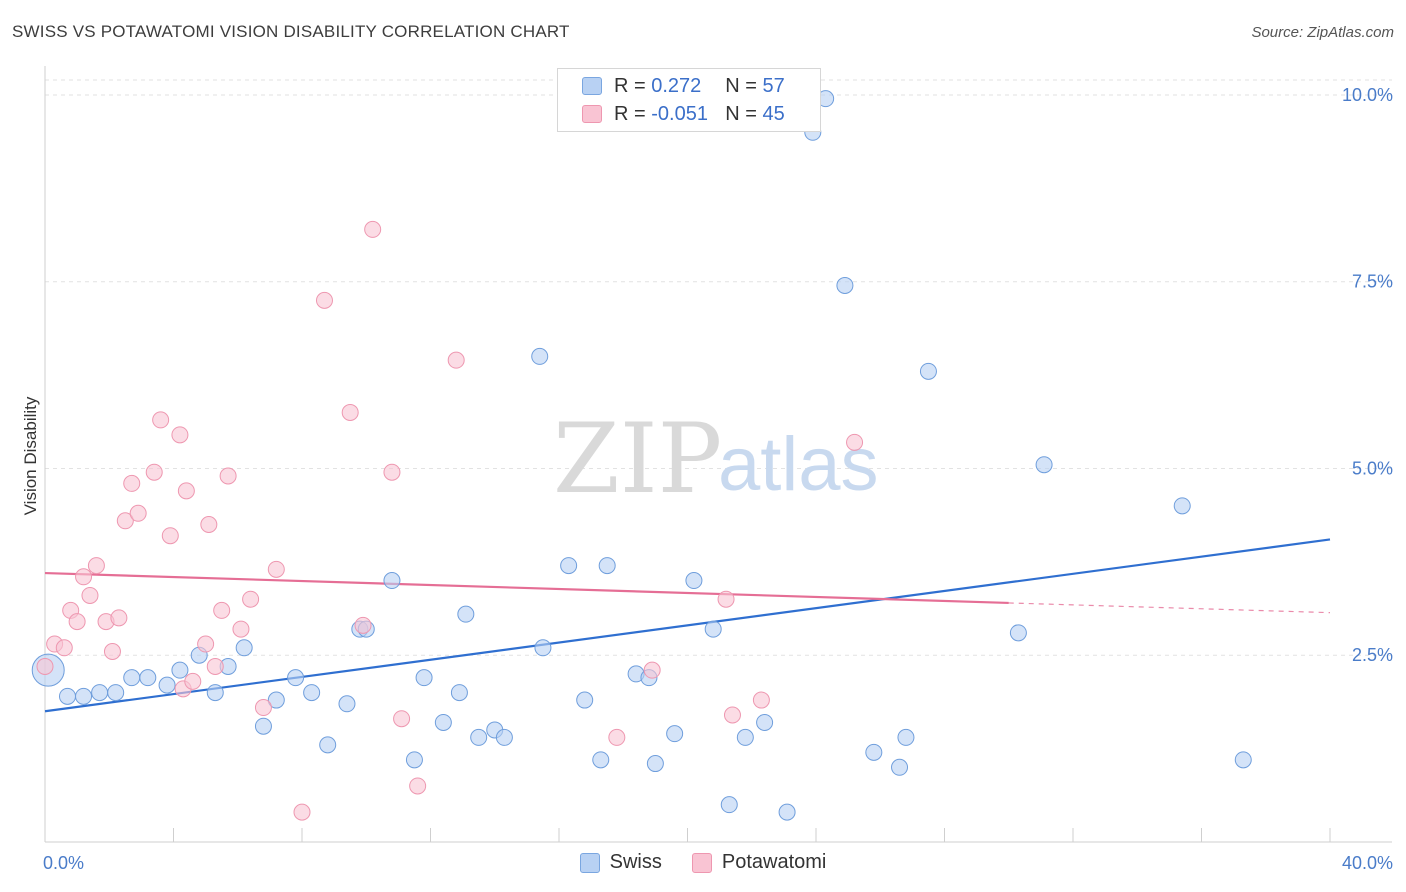 The width and height of the screenshot is (1406, 892). Describe the element at coordinates (635, 862) in the screenshot. I see `legend-label-swiss: Swiss` at that location.